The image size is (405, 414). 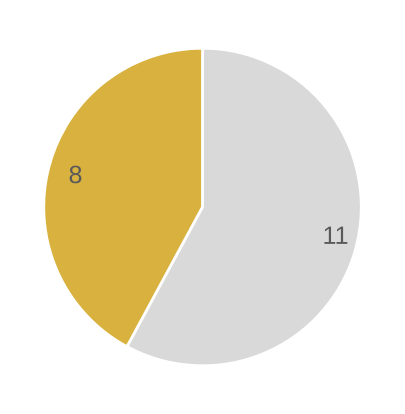 I want to click on data-label: 8, so click(x=76, y=175).